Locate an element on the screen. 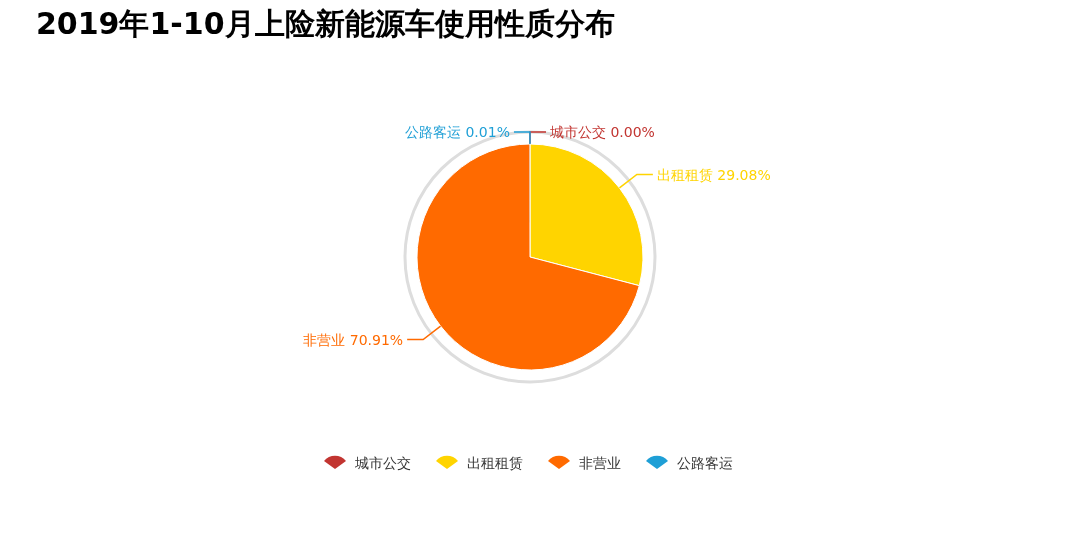  category-label: 出租租赁 29.08% is located at coordinates (713, 174).